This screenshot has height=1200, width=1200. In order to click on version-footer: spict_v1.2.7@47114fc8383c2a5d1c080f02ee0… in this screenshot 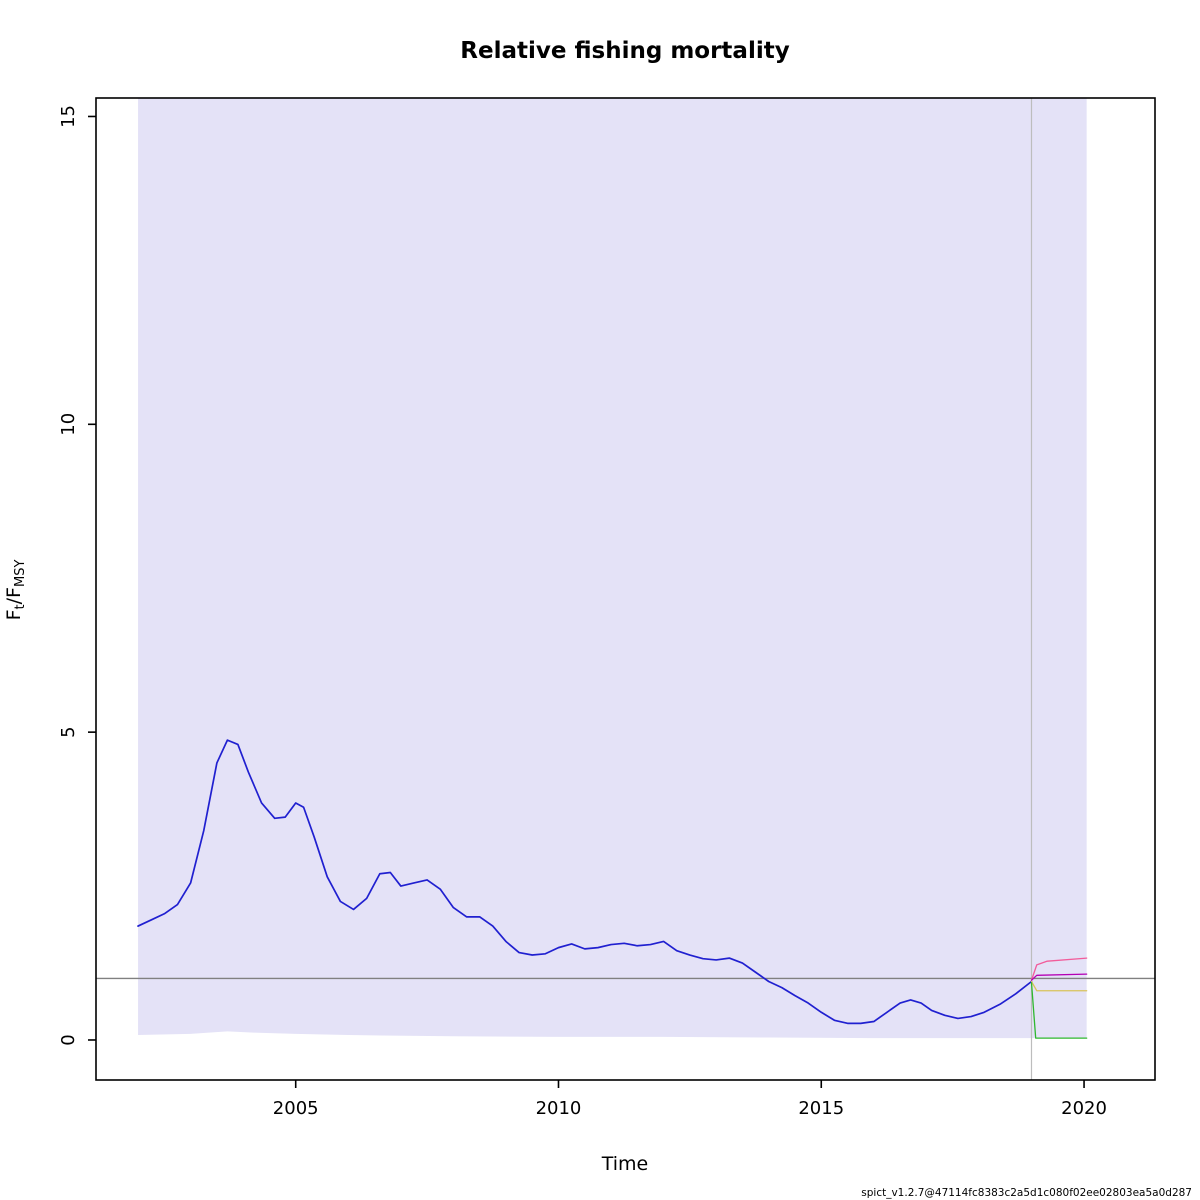, I will do `click(1026, 1193)`.